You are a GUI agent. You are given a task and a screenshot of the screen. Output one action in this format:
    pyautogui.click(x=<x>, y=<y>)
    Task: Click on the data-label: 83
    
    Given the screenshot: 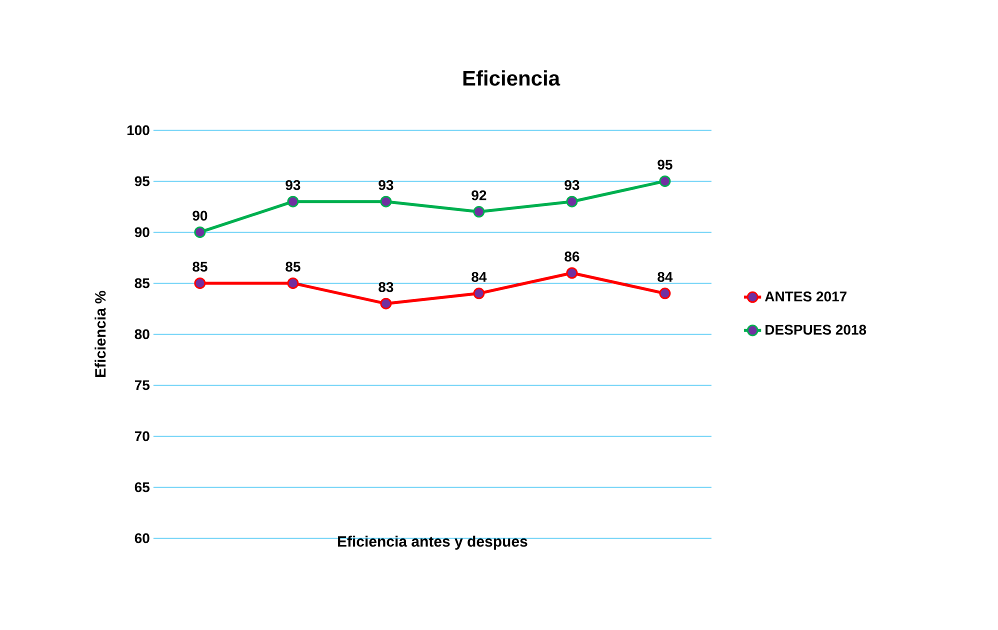 What is the action you would take?
    pyautogui.click(x=386, y=287)
    